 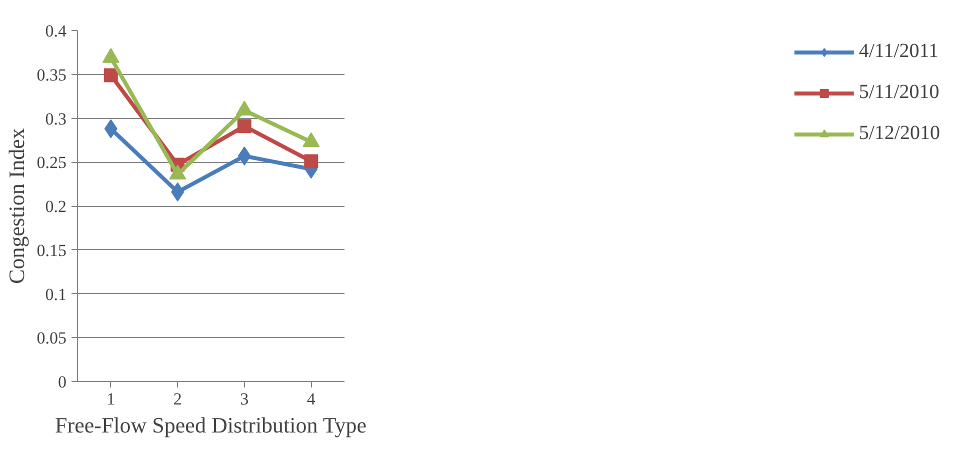 I want to click on y-tick-label: 0.35, so click(x=51, y=74).